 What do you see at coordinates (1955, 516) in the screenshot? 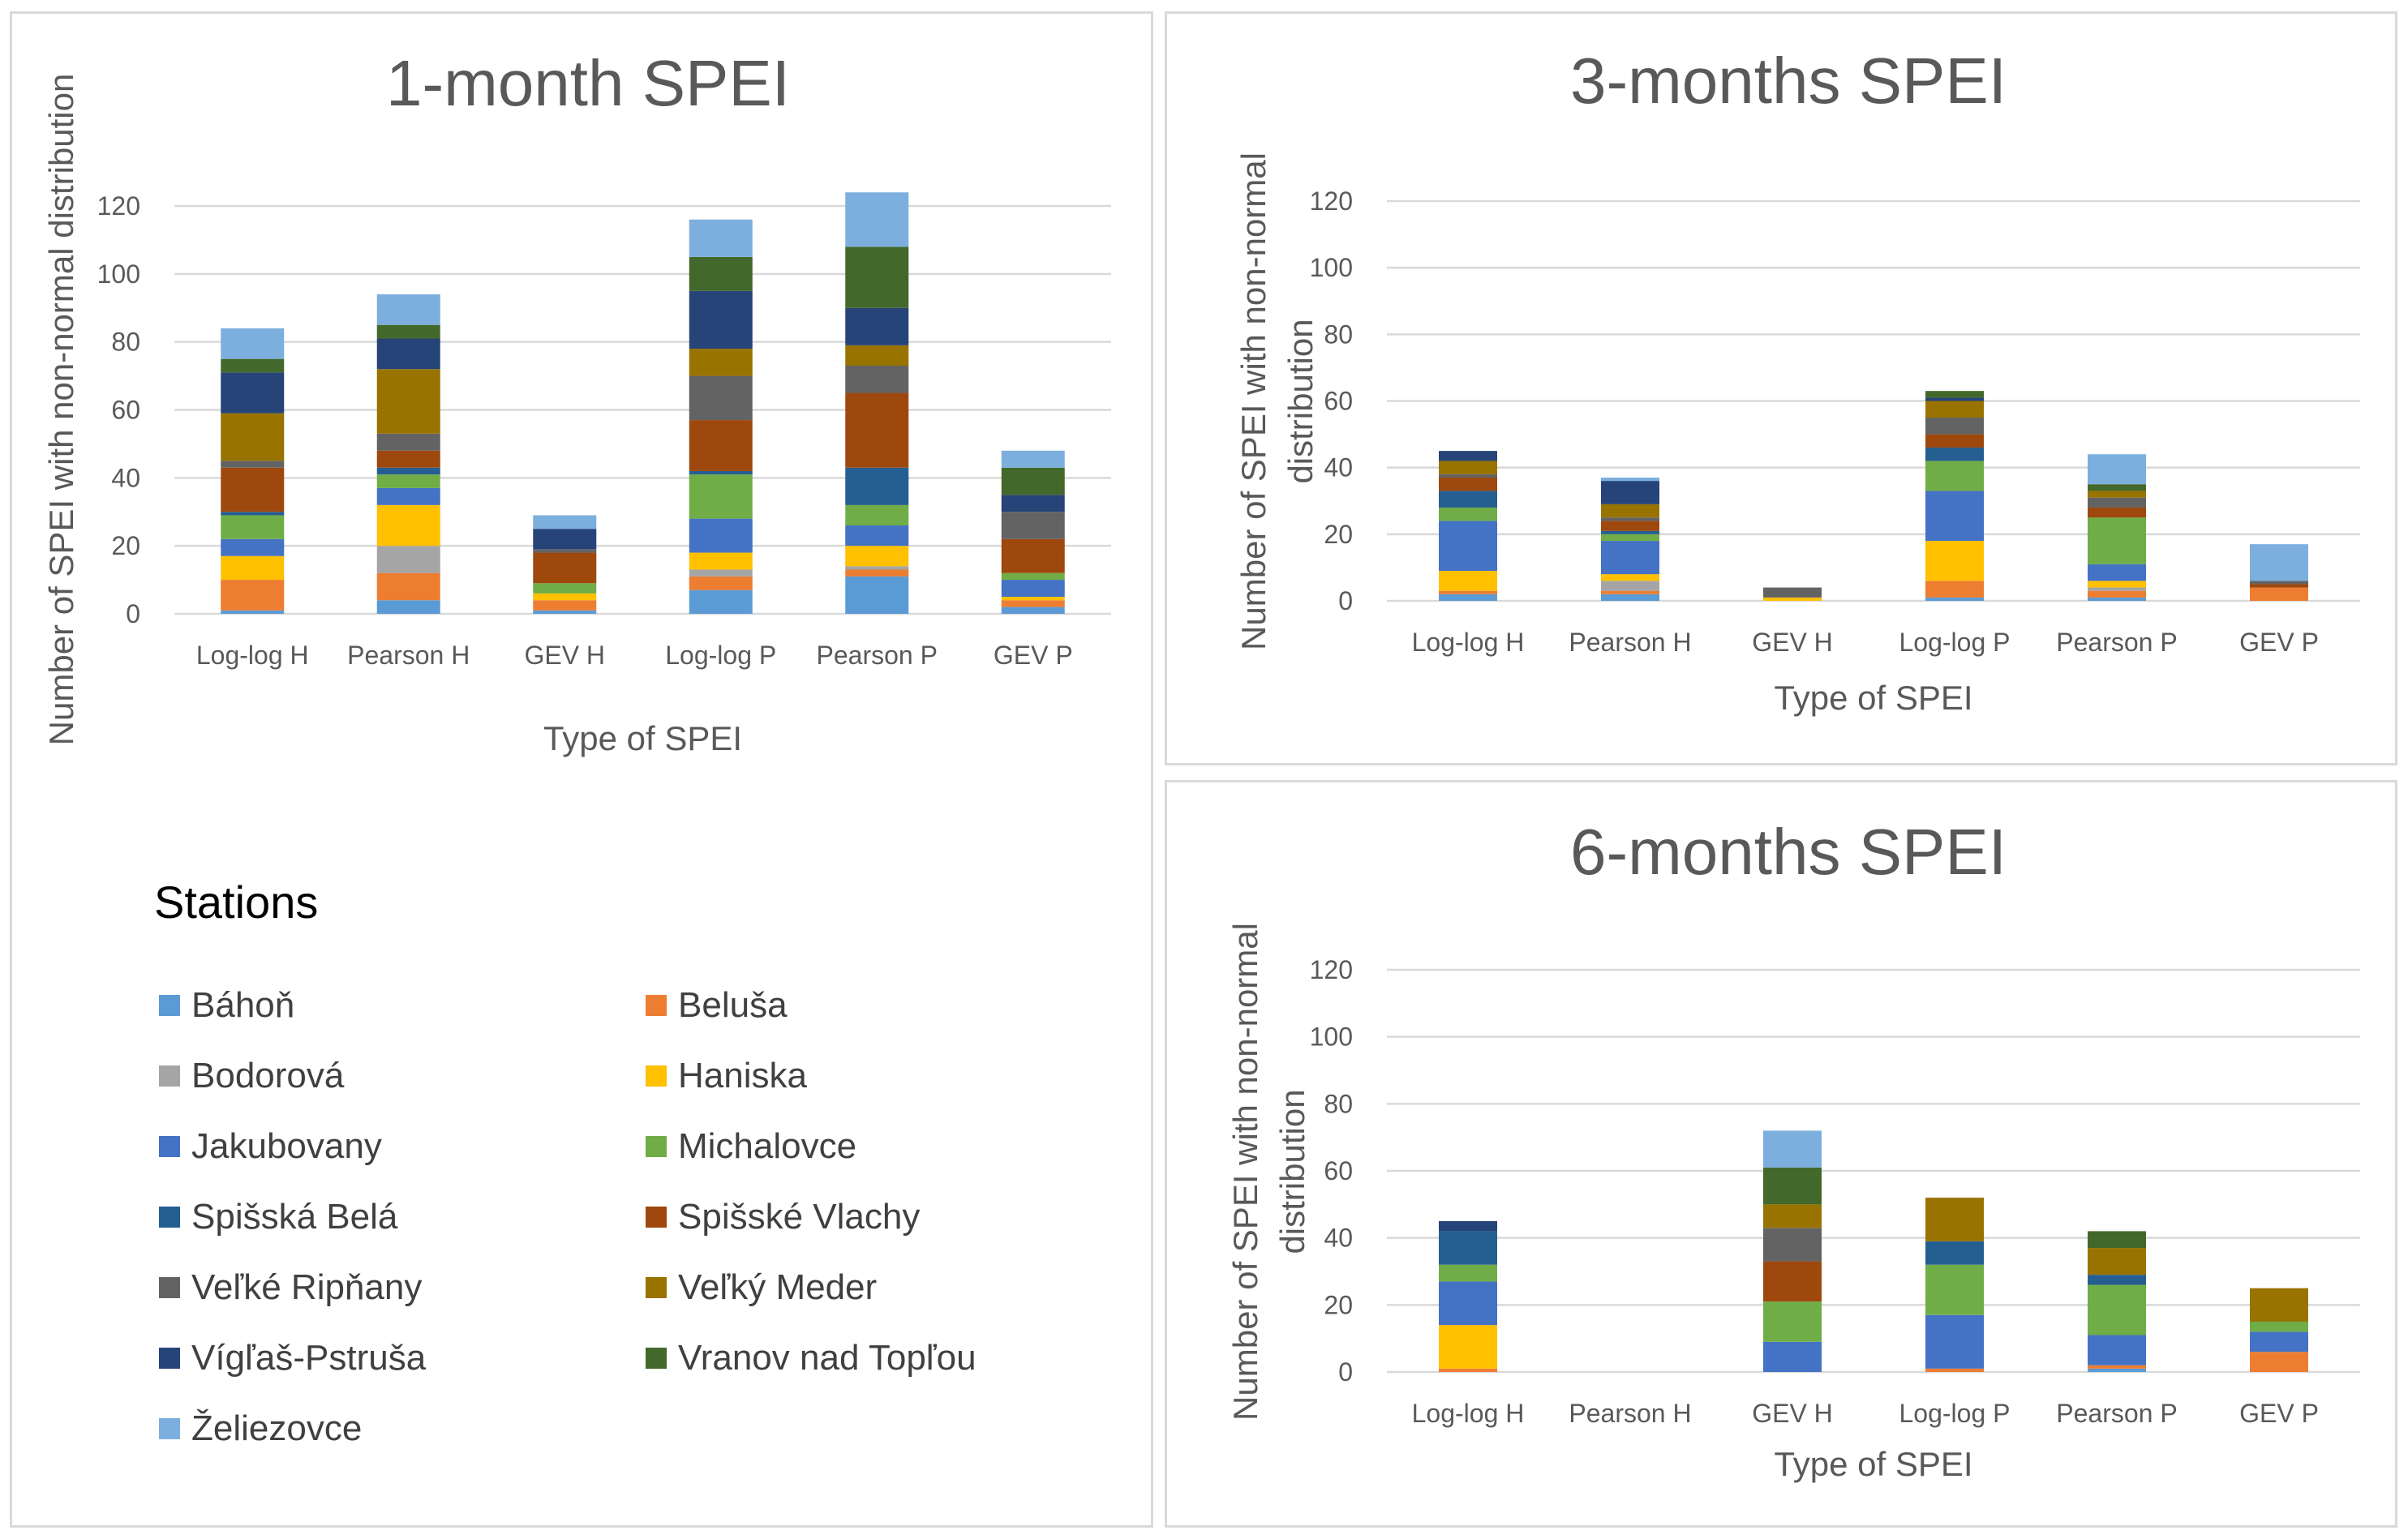
I see `chart2-bar-log-log-p-jakubovany` at bounding box center [1955, 516].